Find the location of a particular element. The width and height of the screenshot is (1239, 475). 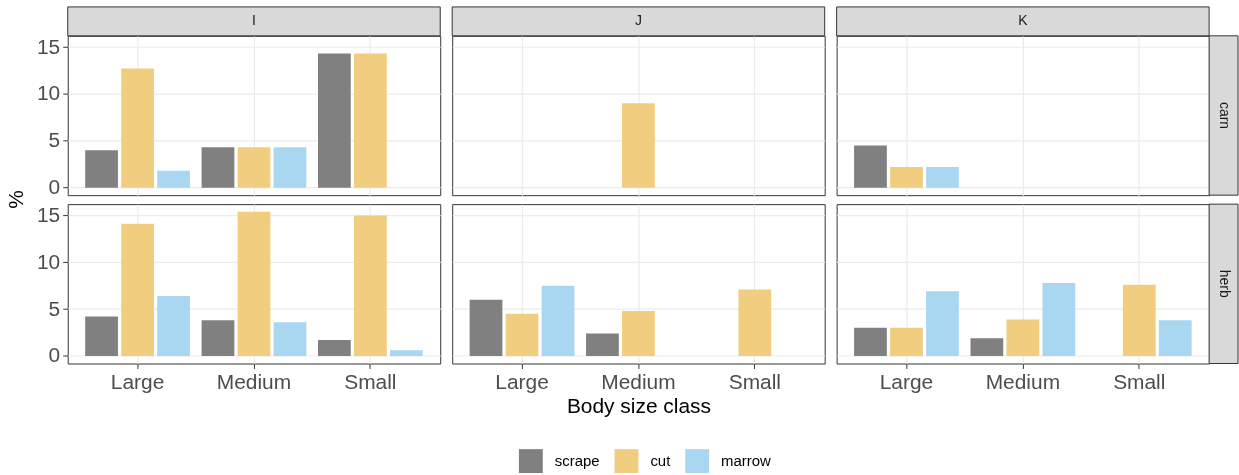

text: carn is located at coordinates (1224, 115).